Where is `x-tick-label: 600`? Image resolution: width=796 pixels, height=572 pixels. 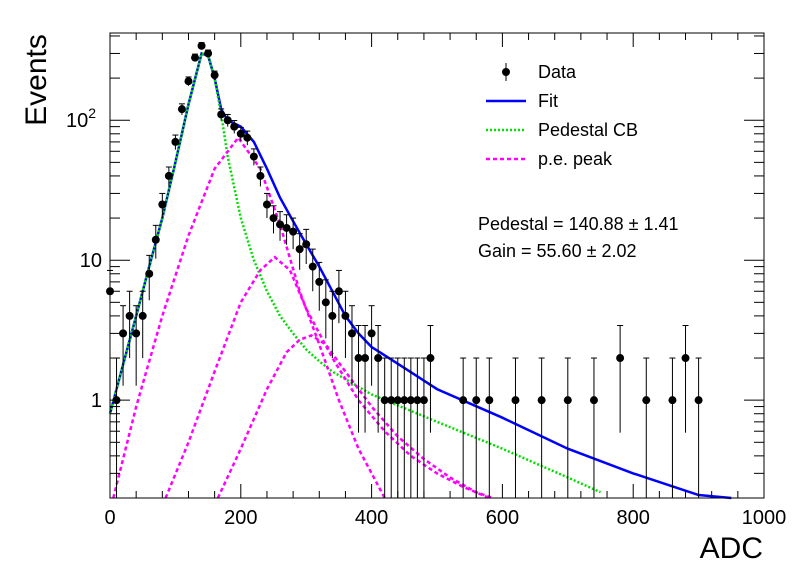
x-tick-label: 600 is located at coordinates (502, 518).